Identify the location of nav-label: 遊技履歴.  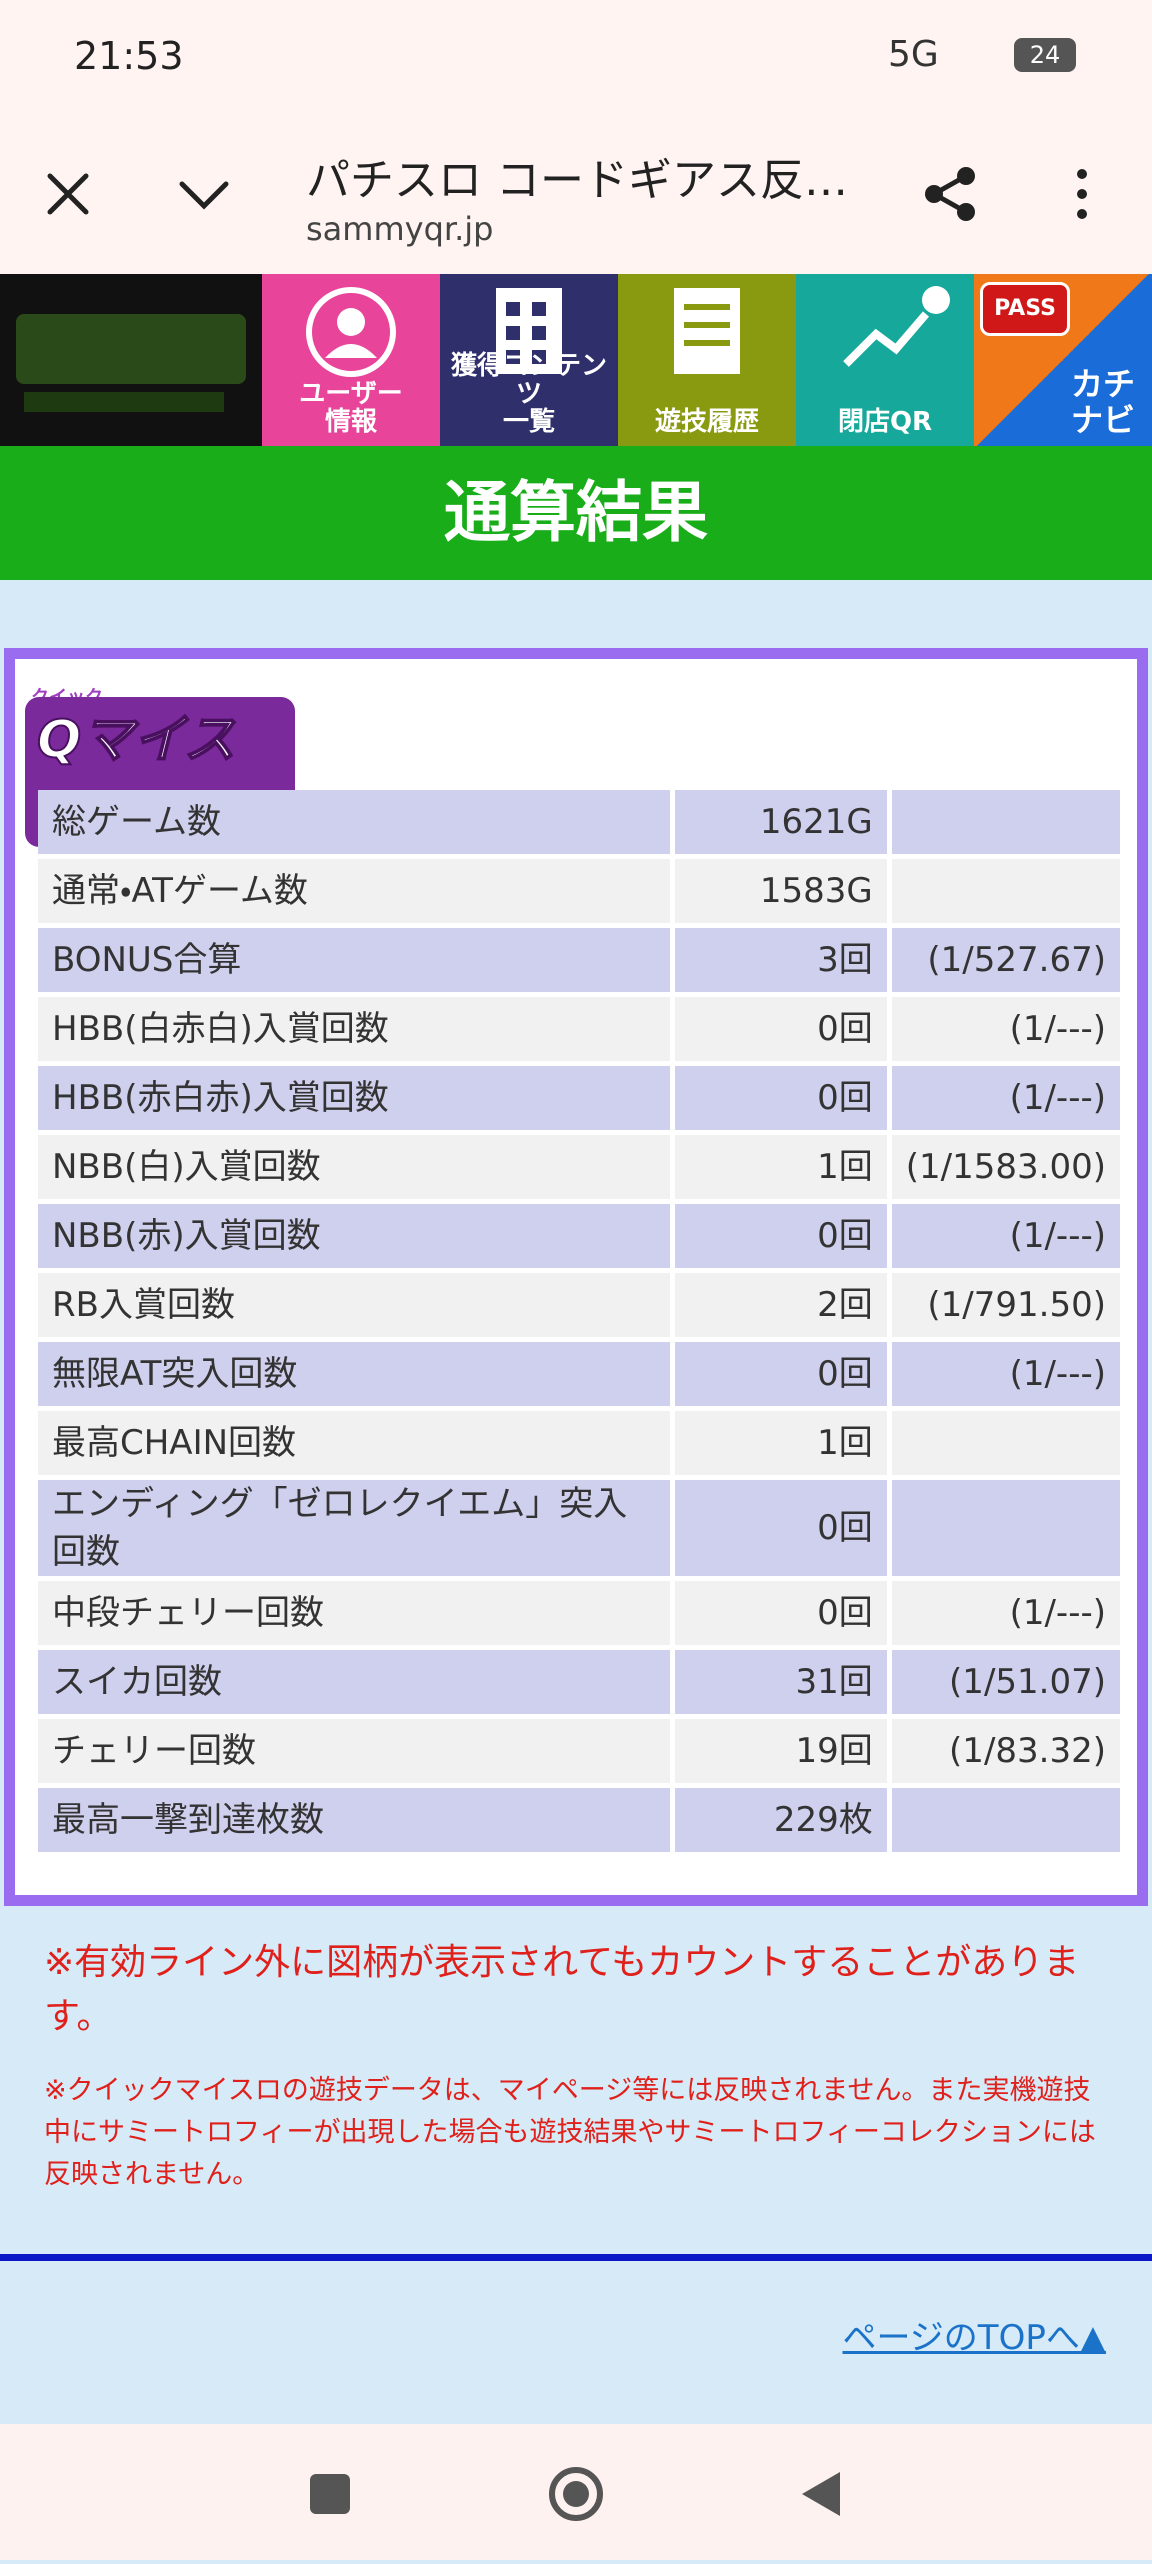
(707, 422).